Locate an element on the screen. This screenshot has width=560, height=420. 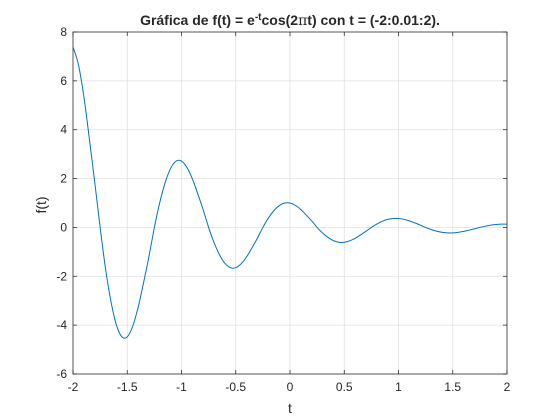
x-tick-label: 0 is located at coordinates (290, 387).